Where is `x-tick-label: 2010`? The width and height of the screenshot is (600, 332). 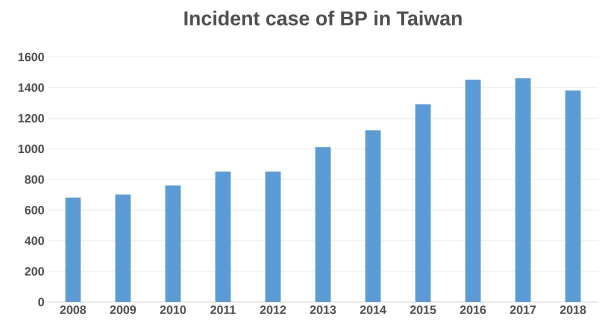
x-tick-label: 2010 is located at coordinates (173, 310).